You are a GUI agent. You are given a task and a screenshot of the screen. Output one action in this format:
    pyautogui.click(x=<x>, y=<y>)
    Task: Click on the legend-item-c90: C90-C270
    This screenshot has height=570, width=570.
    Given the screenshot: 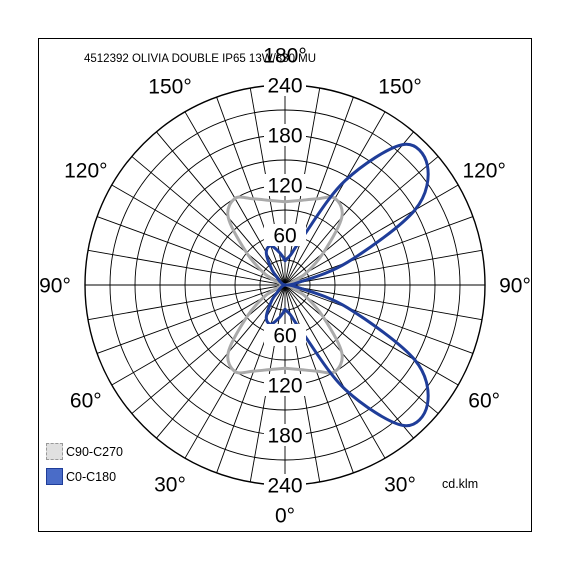 What is the action you would take?
    pyautogui.click(x=84, y=451)
    